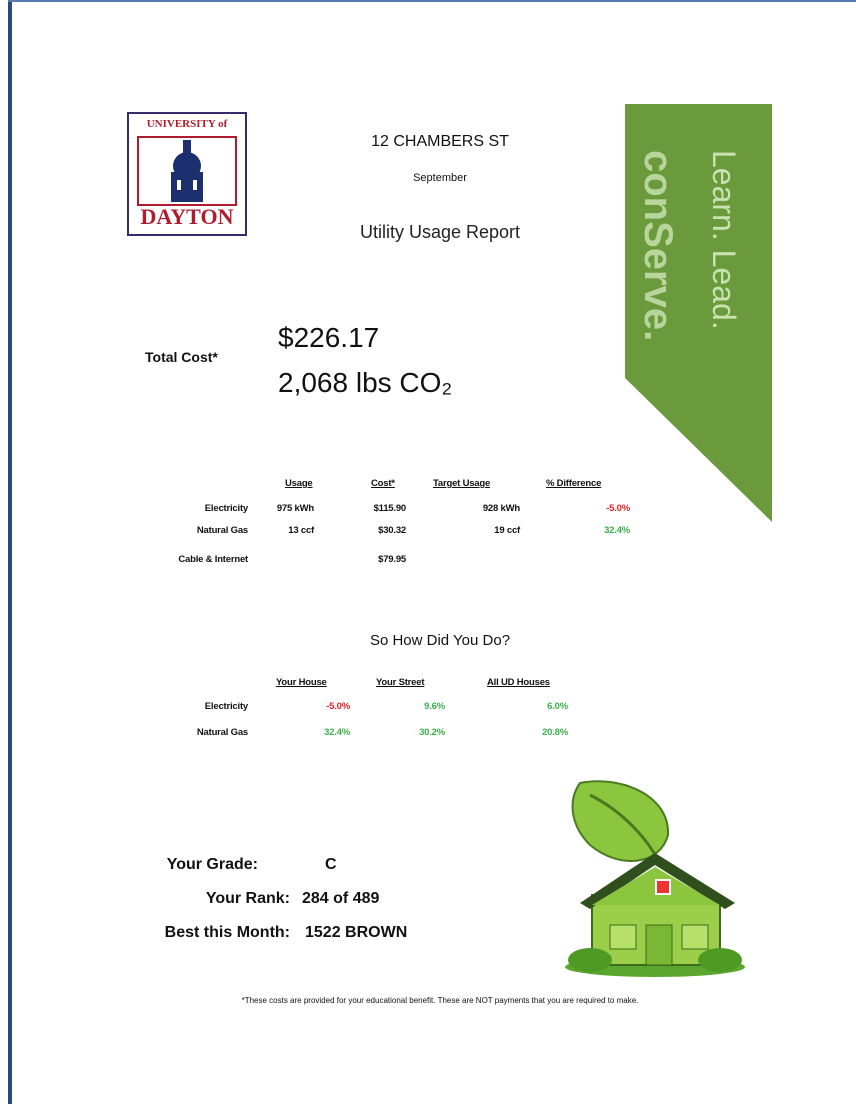 This screenshot has height=1104, width=856. I want to click on total-cost: $226.17, so click(329, 337).